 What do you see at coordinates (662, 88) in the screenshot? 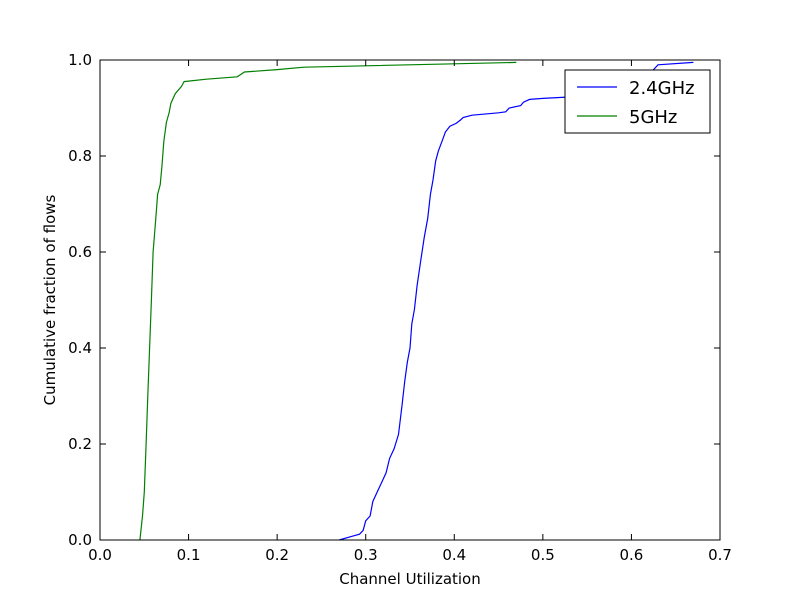
I see `legend-label-2-4ghz: 2.4GHz` at bounding box center [662, 88].